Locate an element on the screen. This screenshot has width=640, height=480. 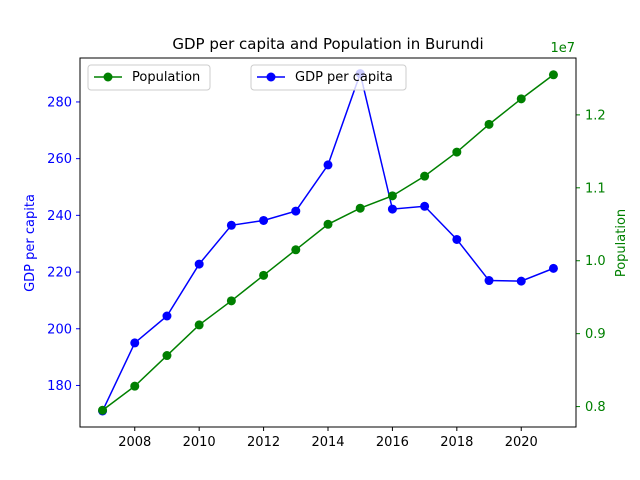
left-y-tick-label: 240 is located at coordinates (59, 216).